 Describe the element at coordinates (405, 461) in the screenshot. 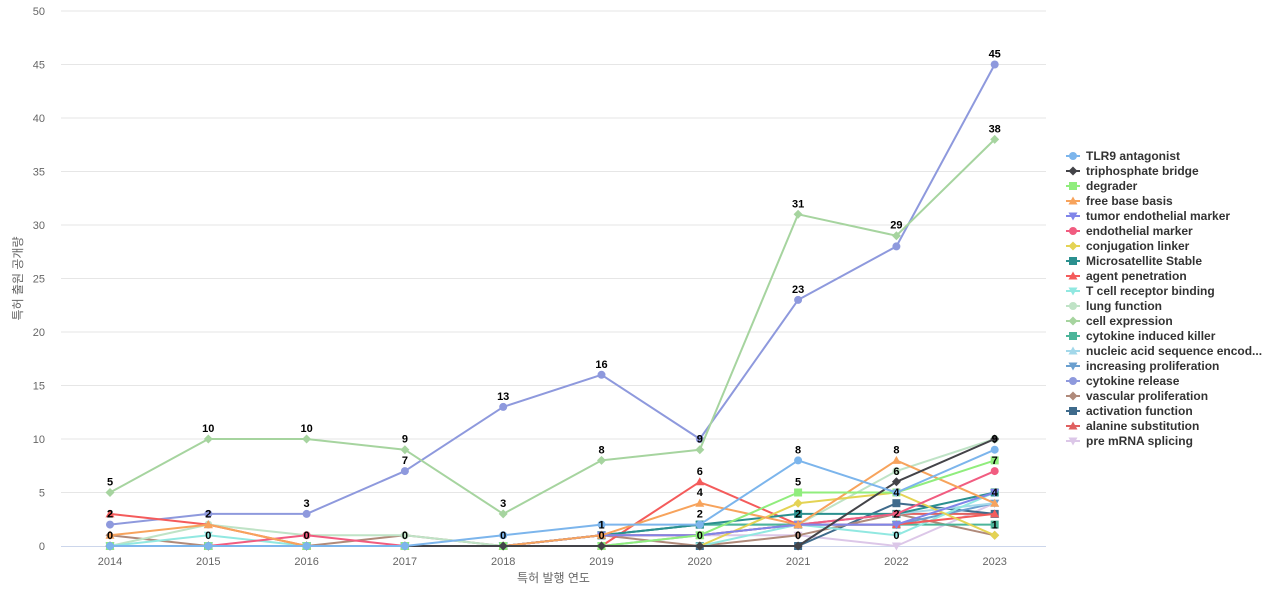

I see `data-label: 7` at that location.